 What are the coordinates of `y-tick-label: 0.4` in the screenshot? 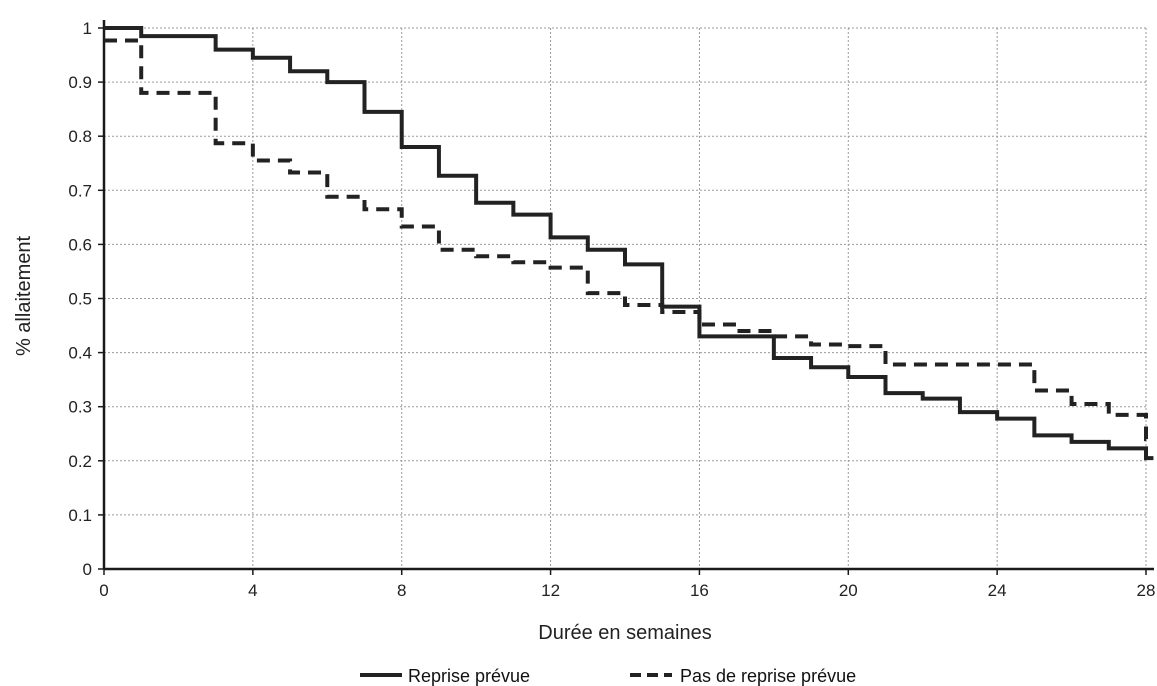 It's located at (80, 353).